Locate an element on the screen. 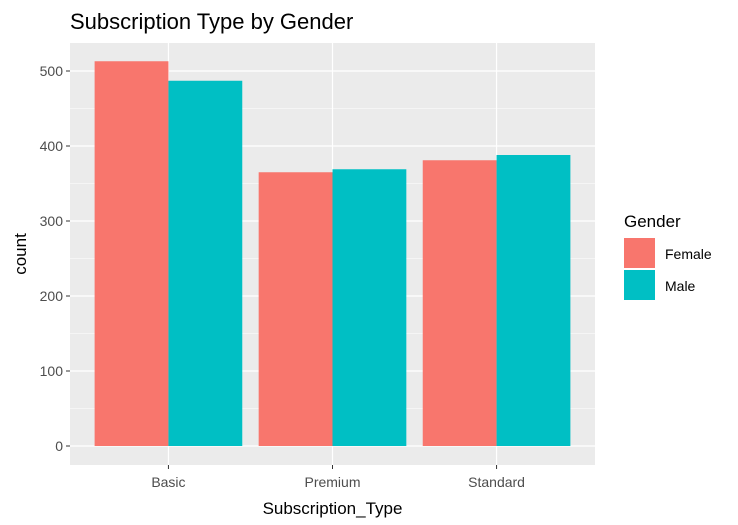 This screenshot has height=525, width=738. x-axis: Basic Premium Standard is located at coordinates (338, 477).